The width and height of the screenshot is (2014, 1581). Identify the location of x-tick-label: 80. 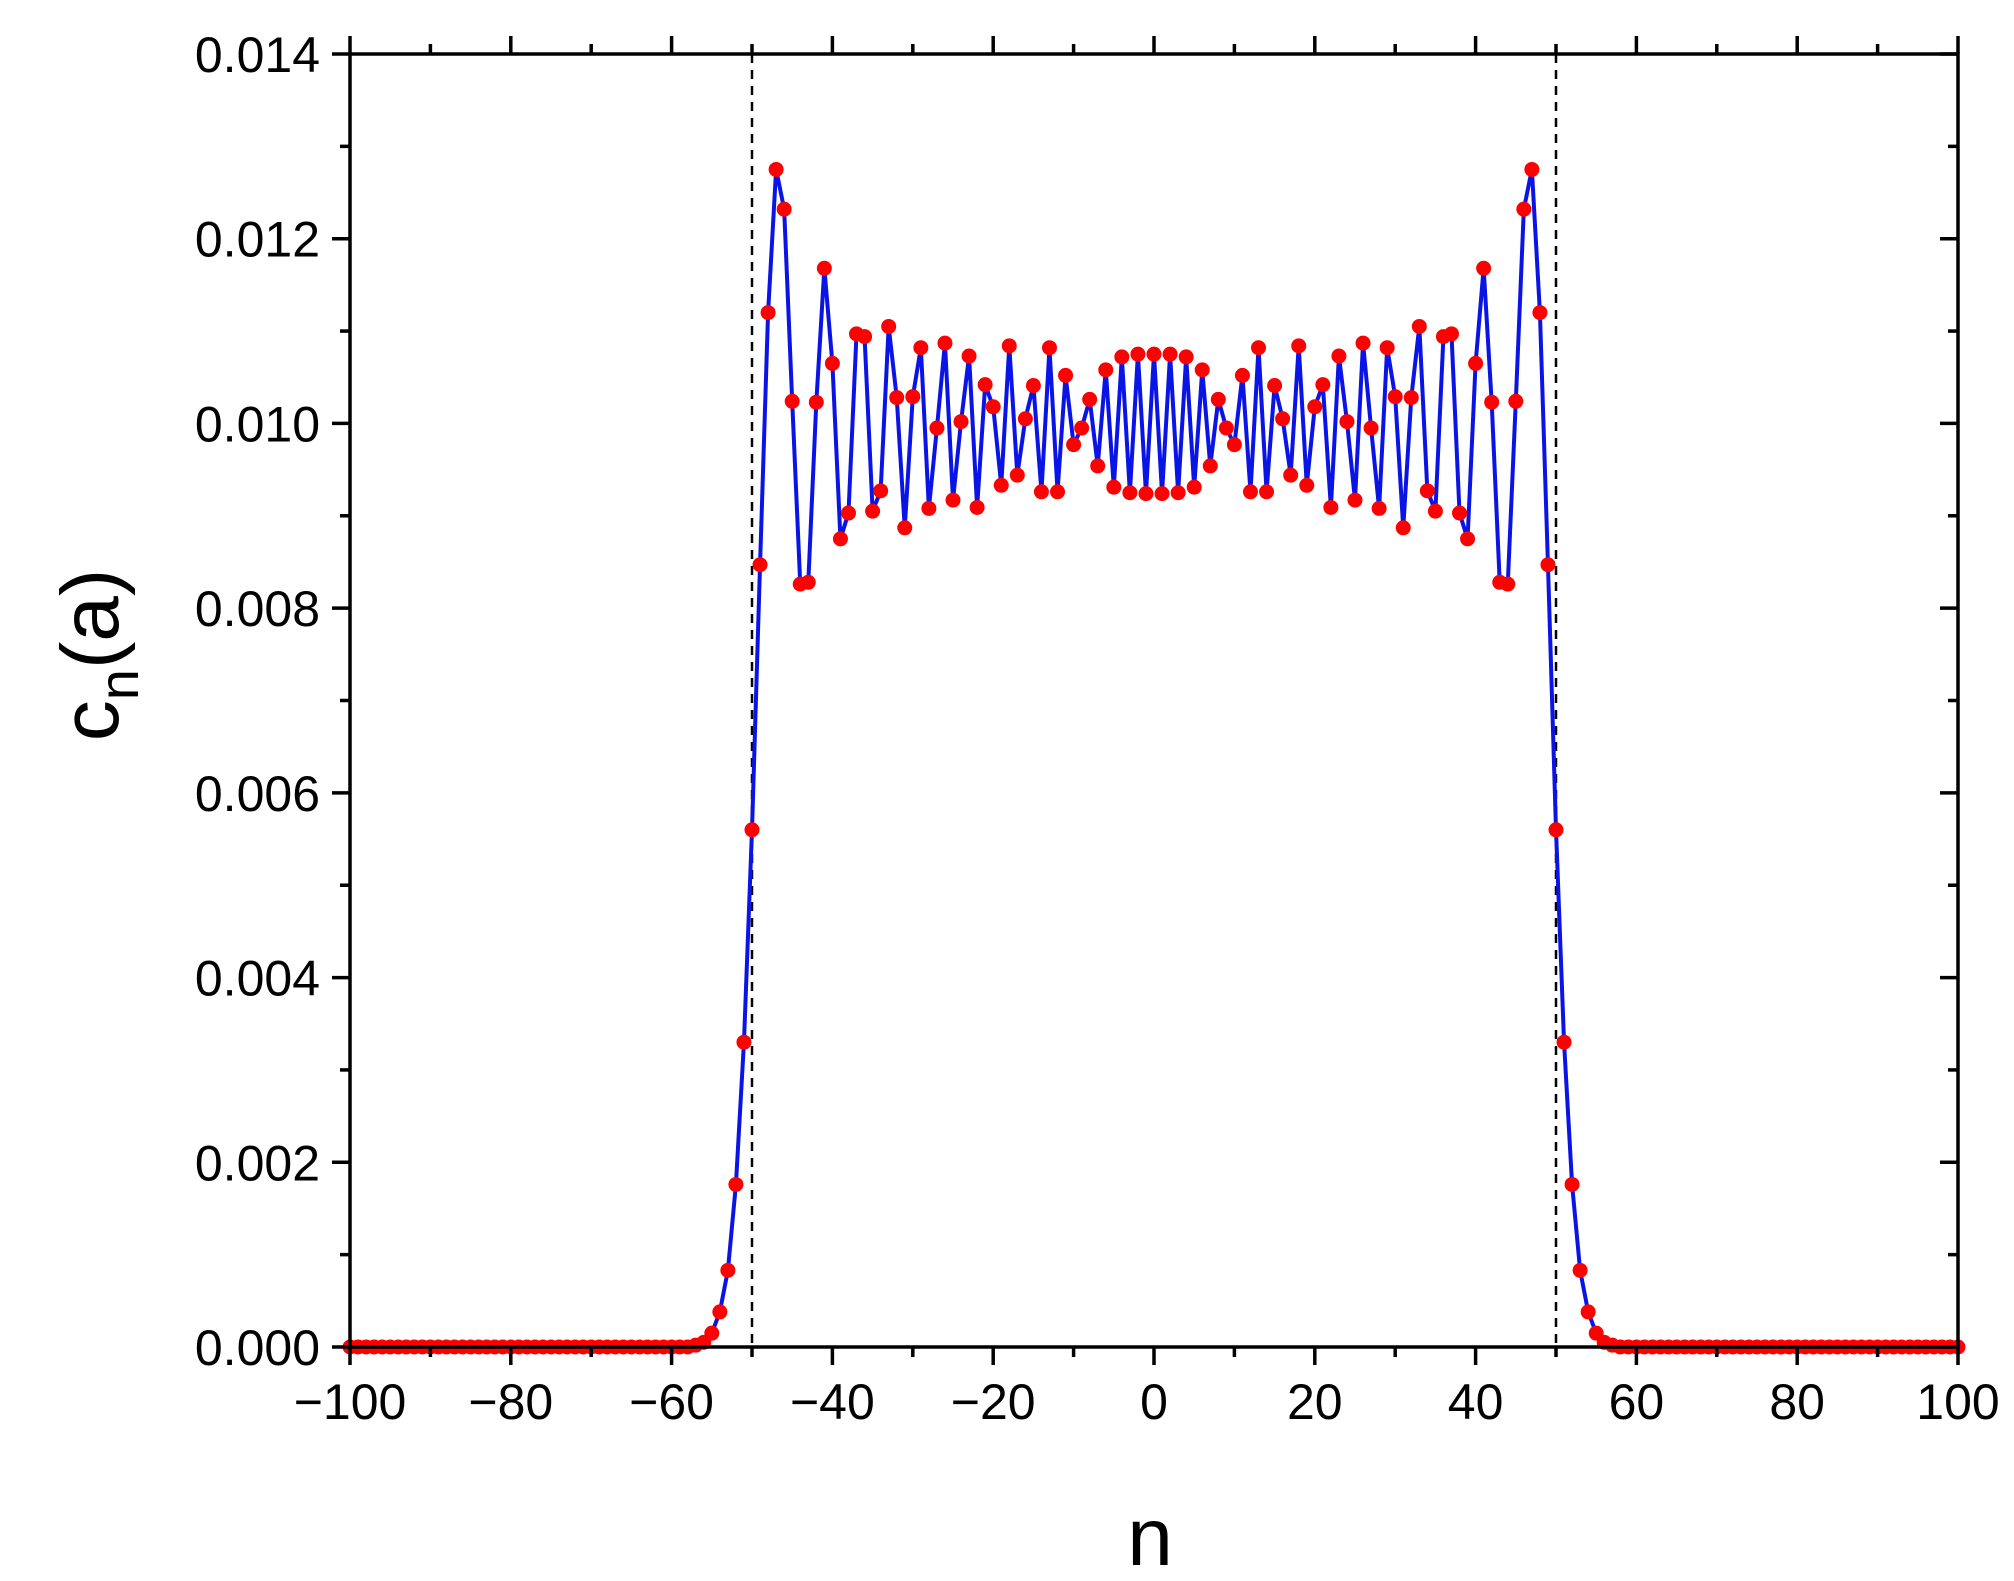
(1797, 1402).